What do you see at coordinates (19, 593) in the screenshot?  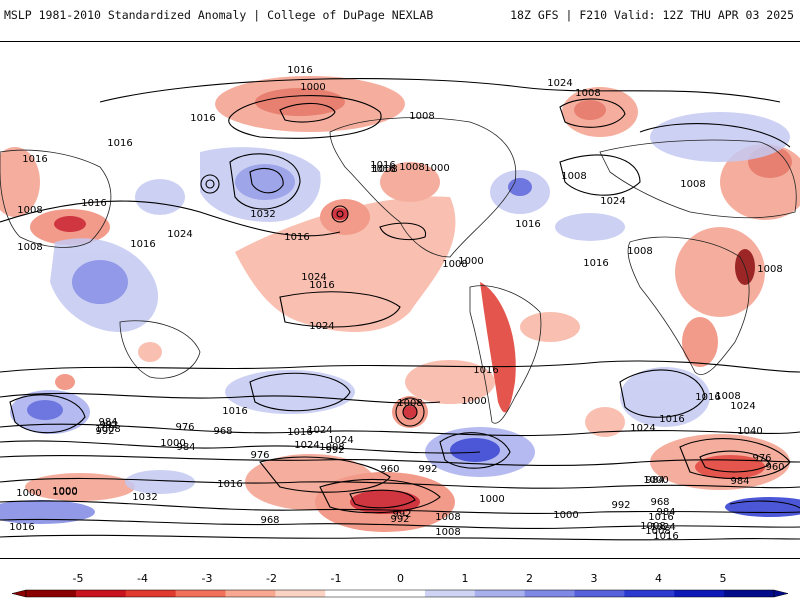 I see `colorbar-arrow-low` at bounding box center [19, 593].